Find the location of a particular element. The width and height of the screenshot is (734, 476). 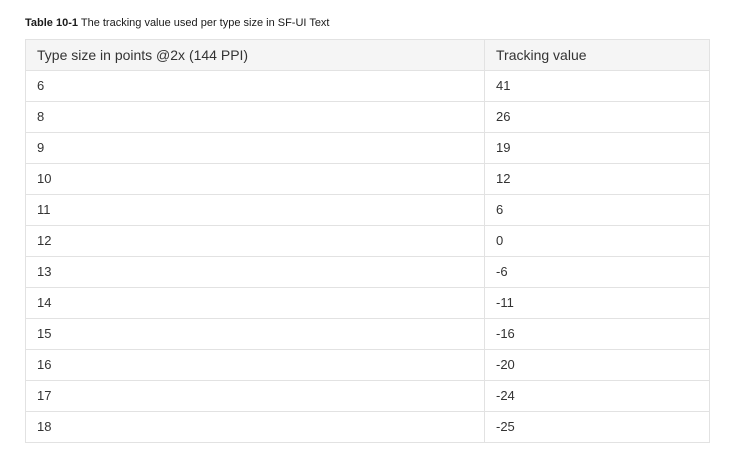

table-row: 14 -11 is located at coordinates (367, 303).